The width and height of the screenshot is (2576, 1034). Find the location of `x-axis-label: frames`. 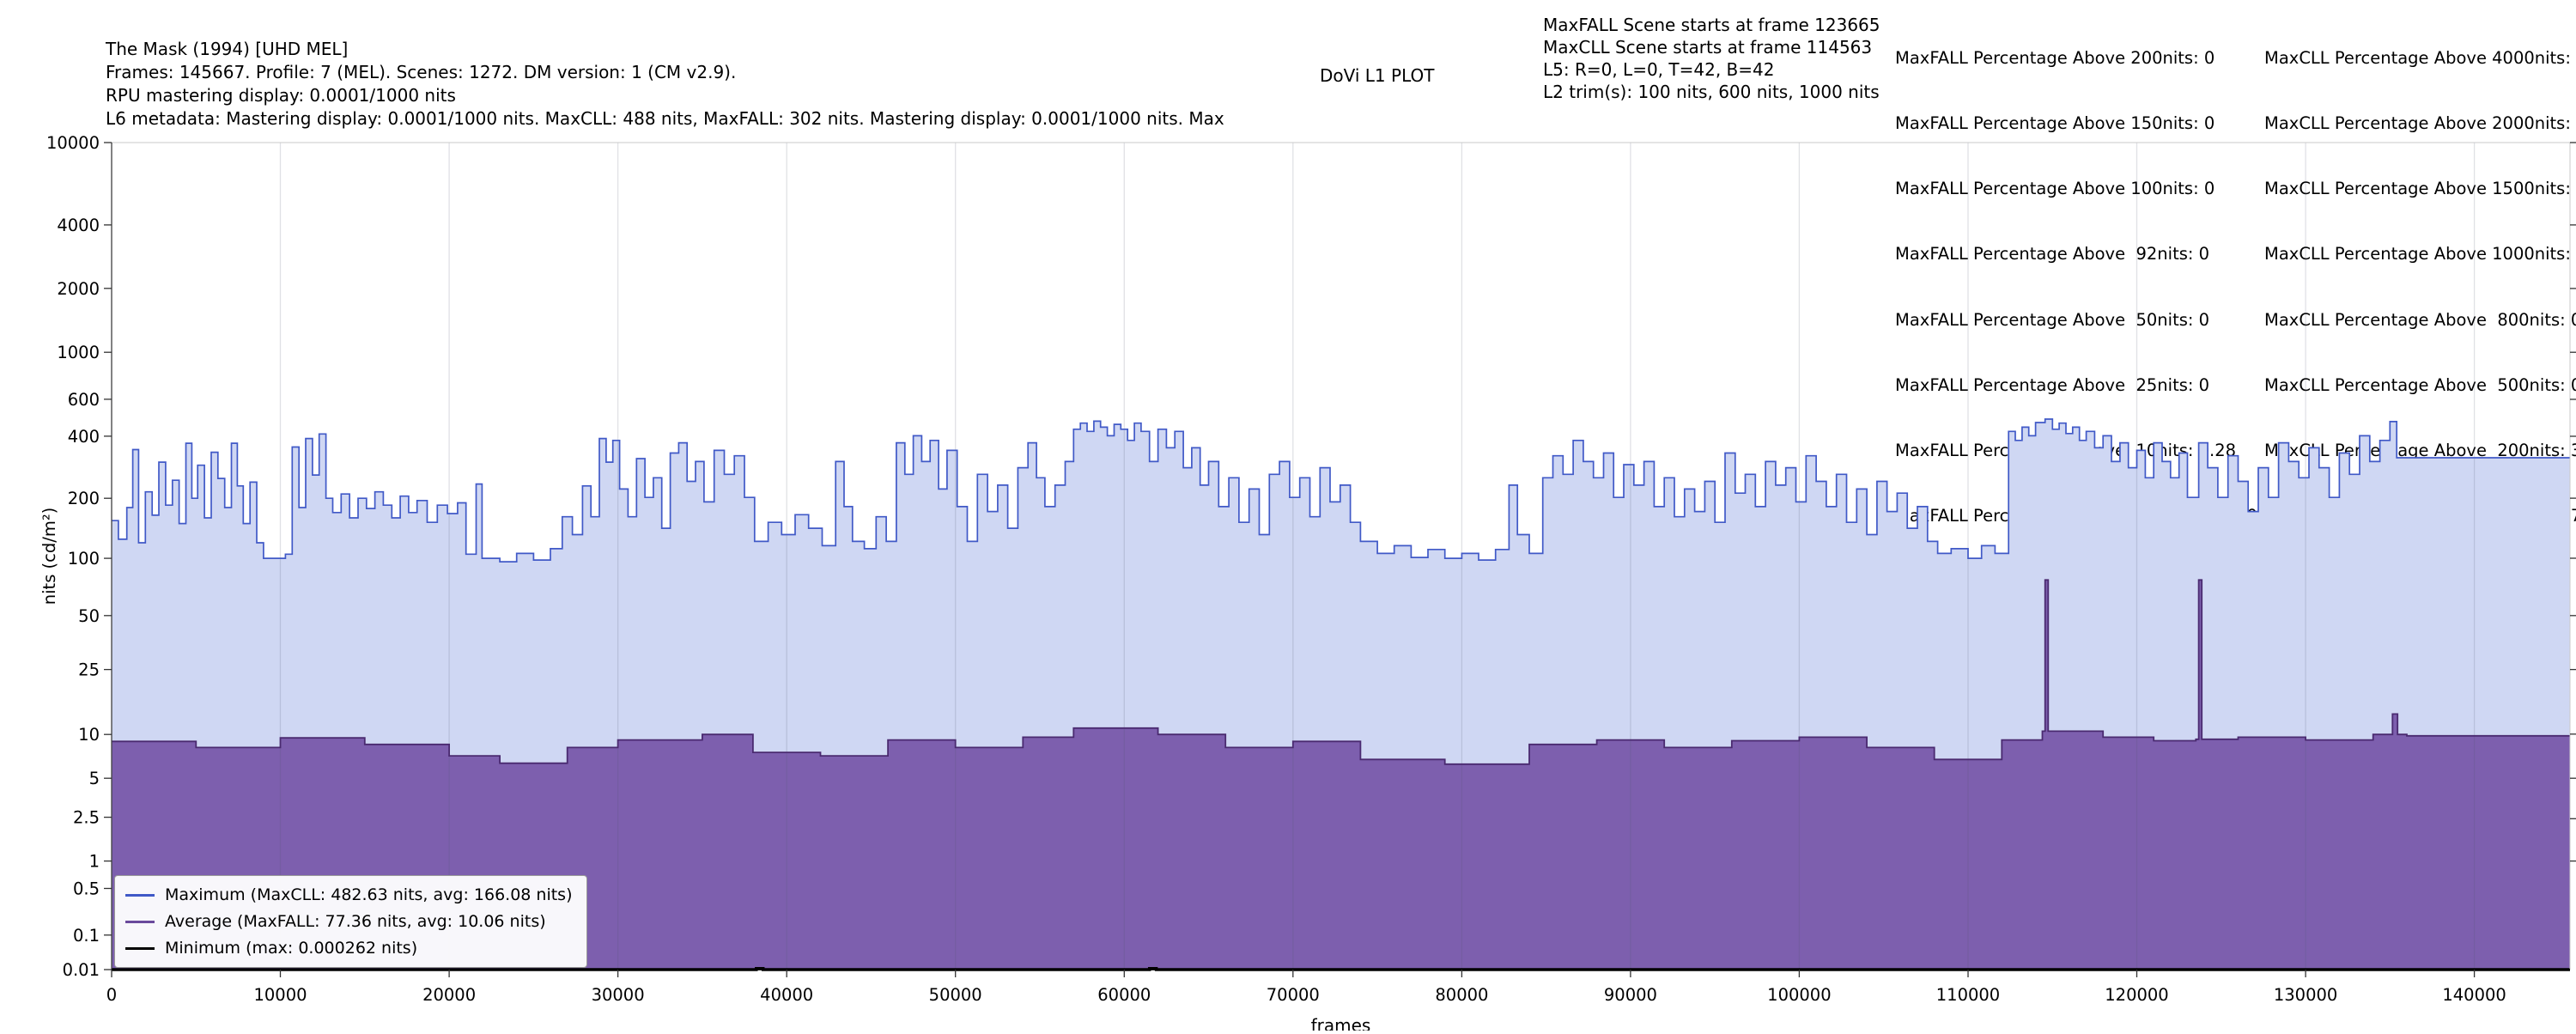

x-axis-label: frames is located at coordinates (1341, 1023).